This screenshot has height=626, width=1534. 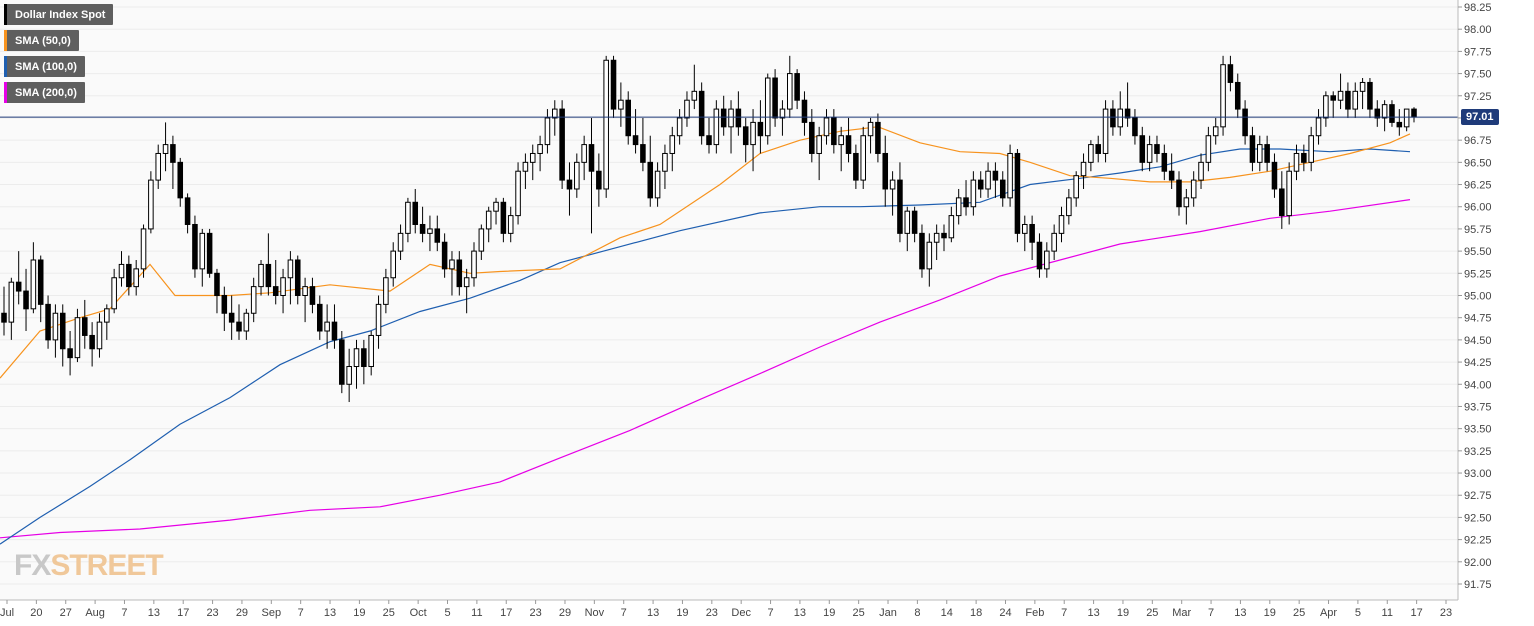 I want to click on y-tick-label: 94.25, so click(x=1478, y=363).